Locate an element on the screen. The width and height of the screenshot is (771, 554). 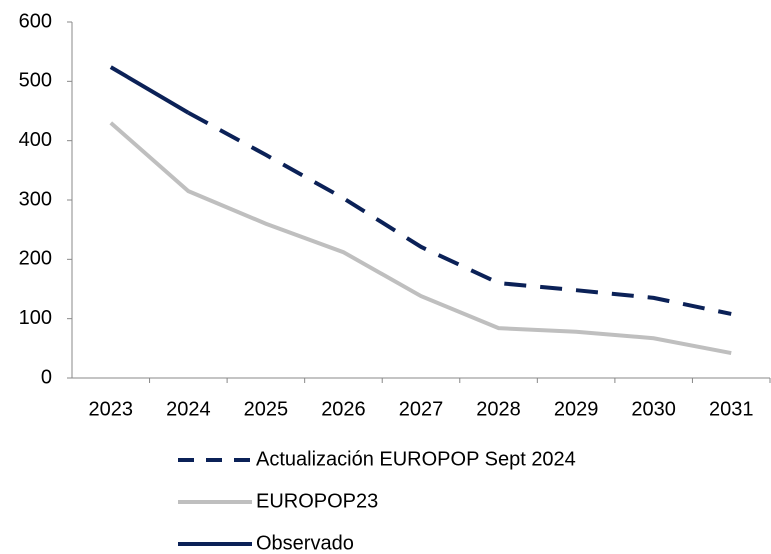
y-tick-label: 200 is located at coordinates (35, 259).